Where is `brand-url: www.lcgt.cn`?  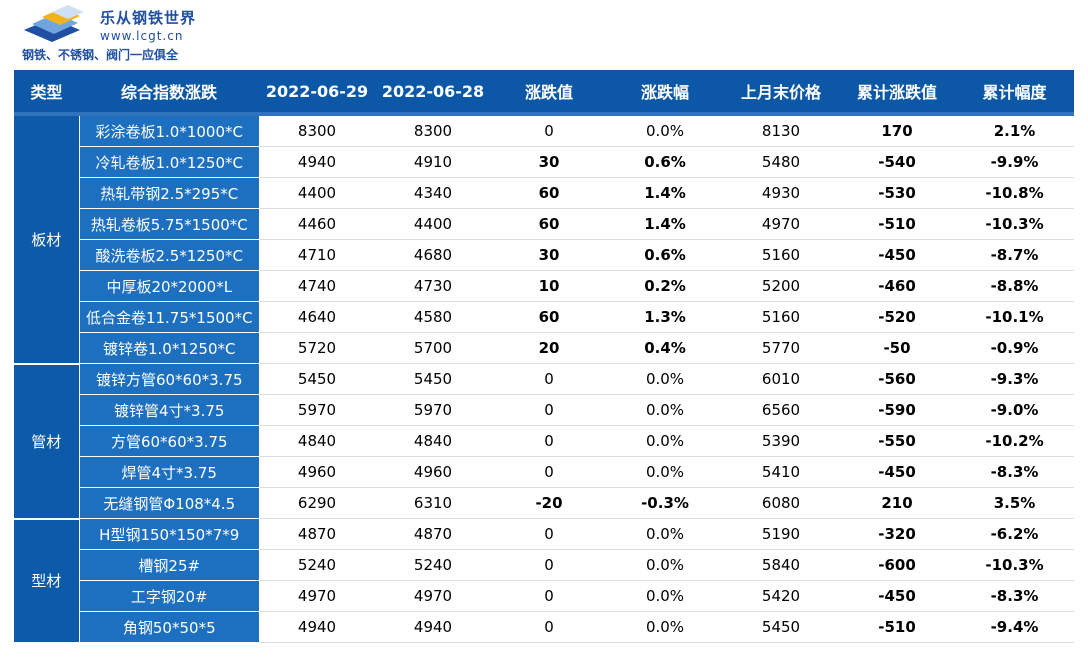 brand-url: www.lcgt.cn is located at coordinates (142, 36).